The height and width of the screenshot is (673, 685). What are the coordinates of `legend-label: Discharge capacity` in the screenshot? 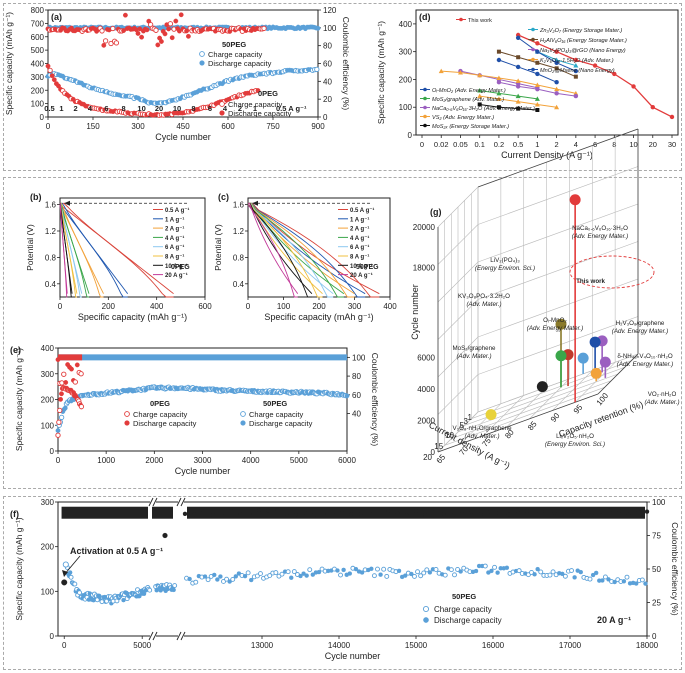 It's located at (260, 113).